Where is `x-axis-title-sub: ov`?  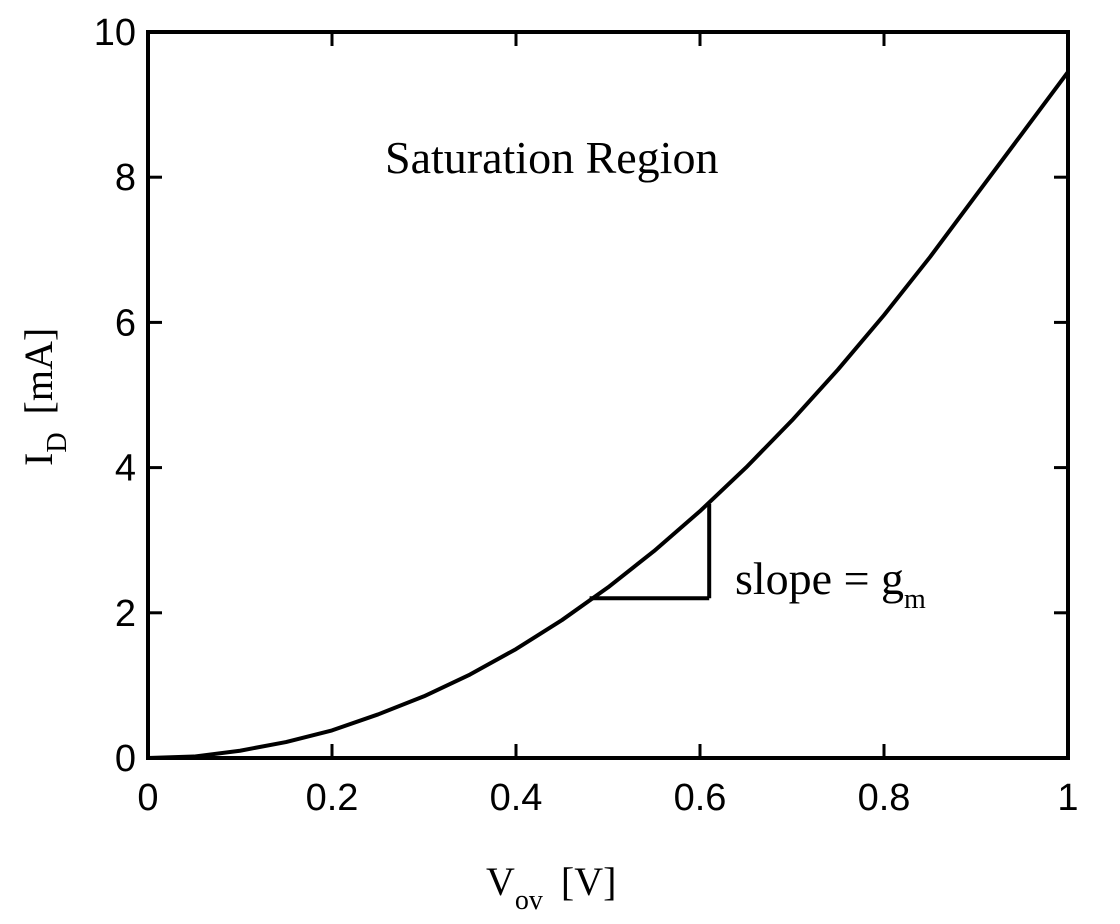 x-axis-title-sub: ov is located at coordinates (529, 900).